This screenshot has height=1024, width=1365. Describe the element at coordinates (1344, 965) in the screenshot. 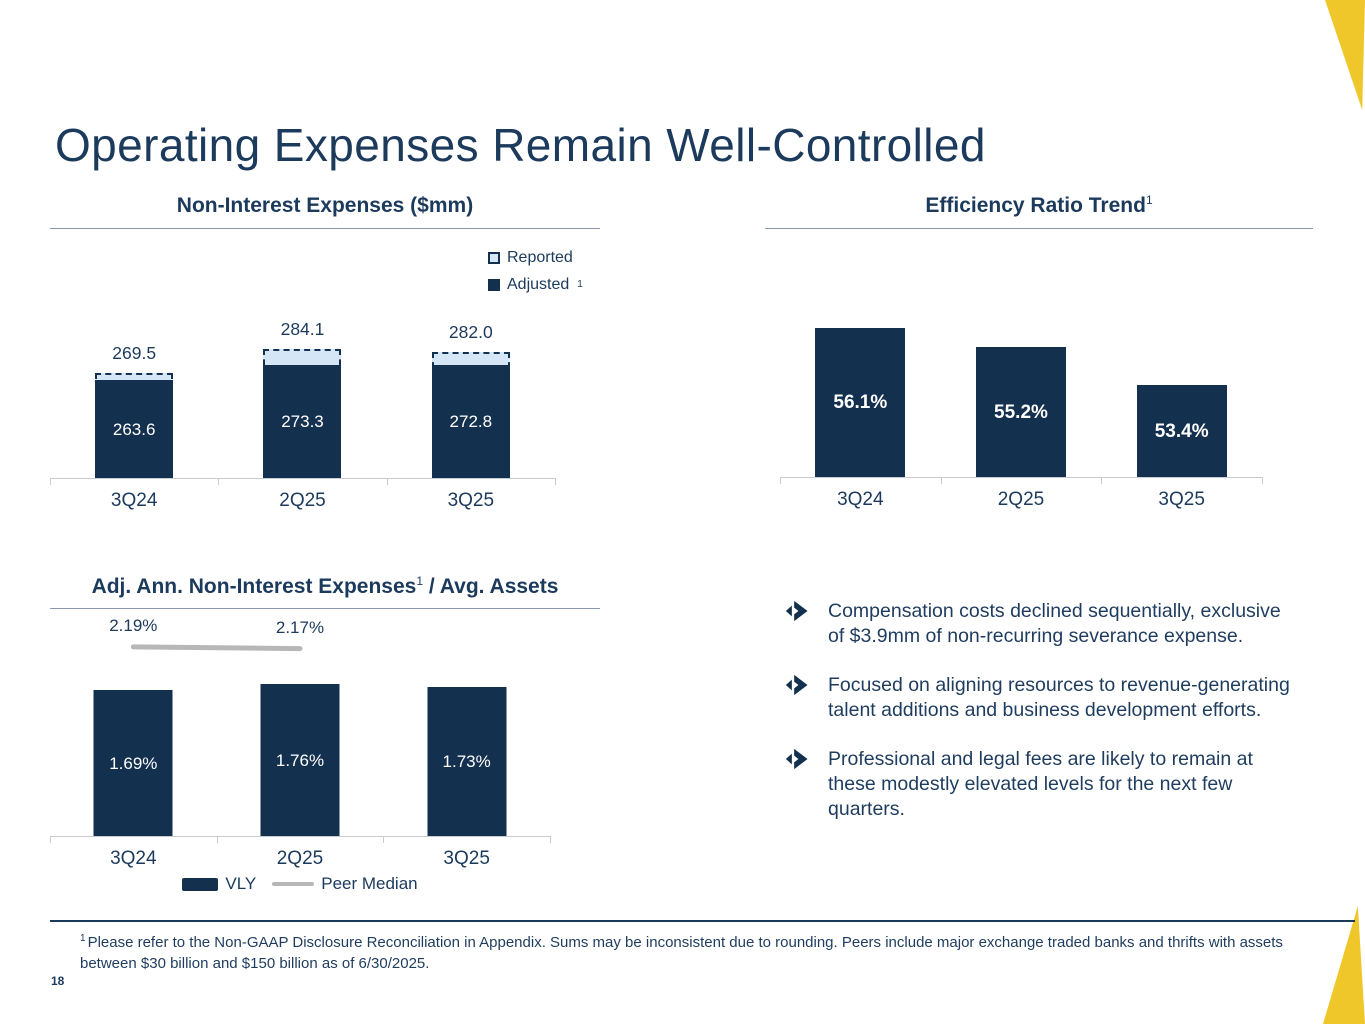

I see `yellow-corner-accent-bottom` at that location.